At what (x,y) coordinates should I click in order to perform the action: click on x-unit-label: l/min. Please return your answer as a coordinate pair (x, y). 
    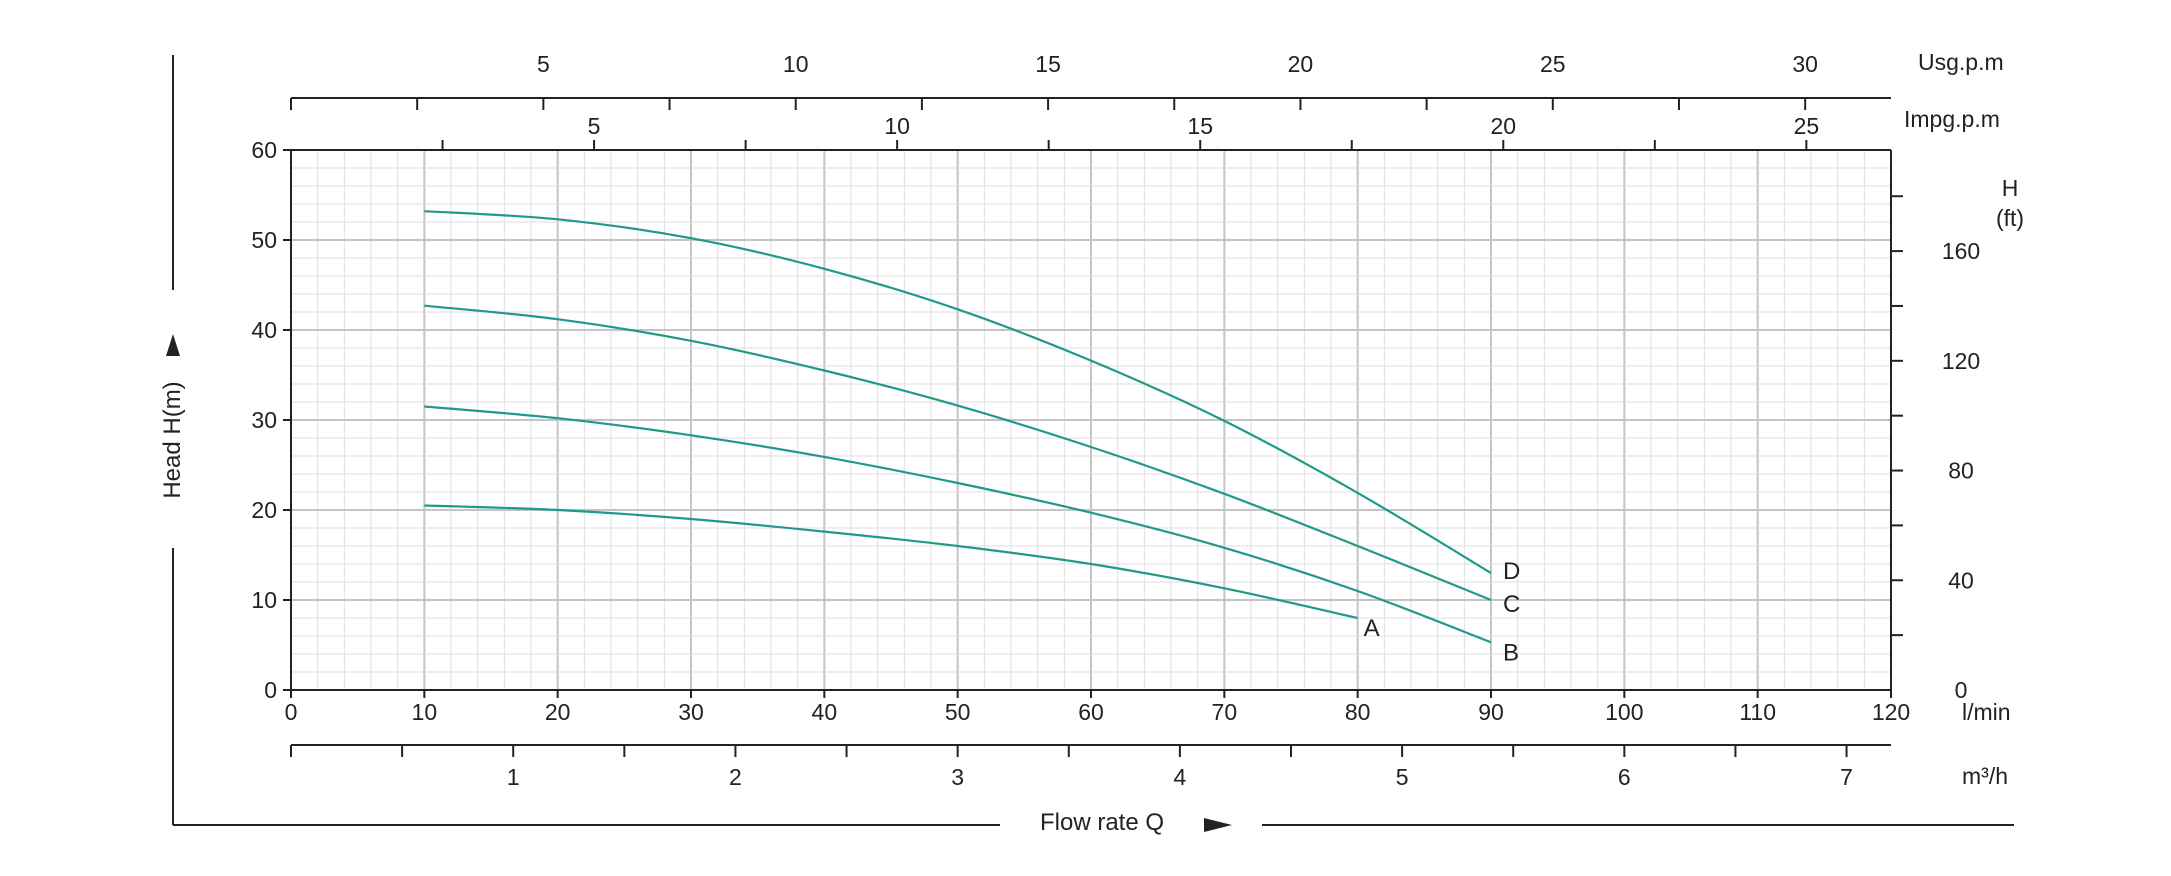
    Looking at the image, I should click on (1986, 712).